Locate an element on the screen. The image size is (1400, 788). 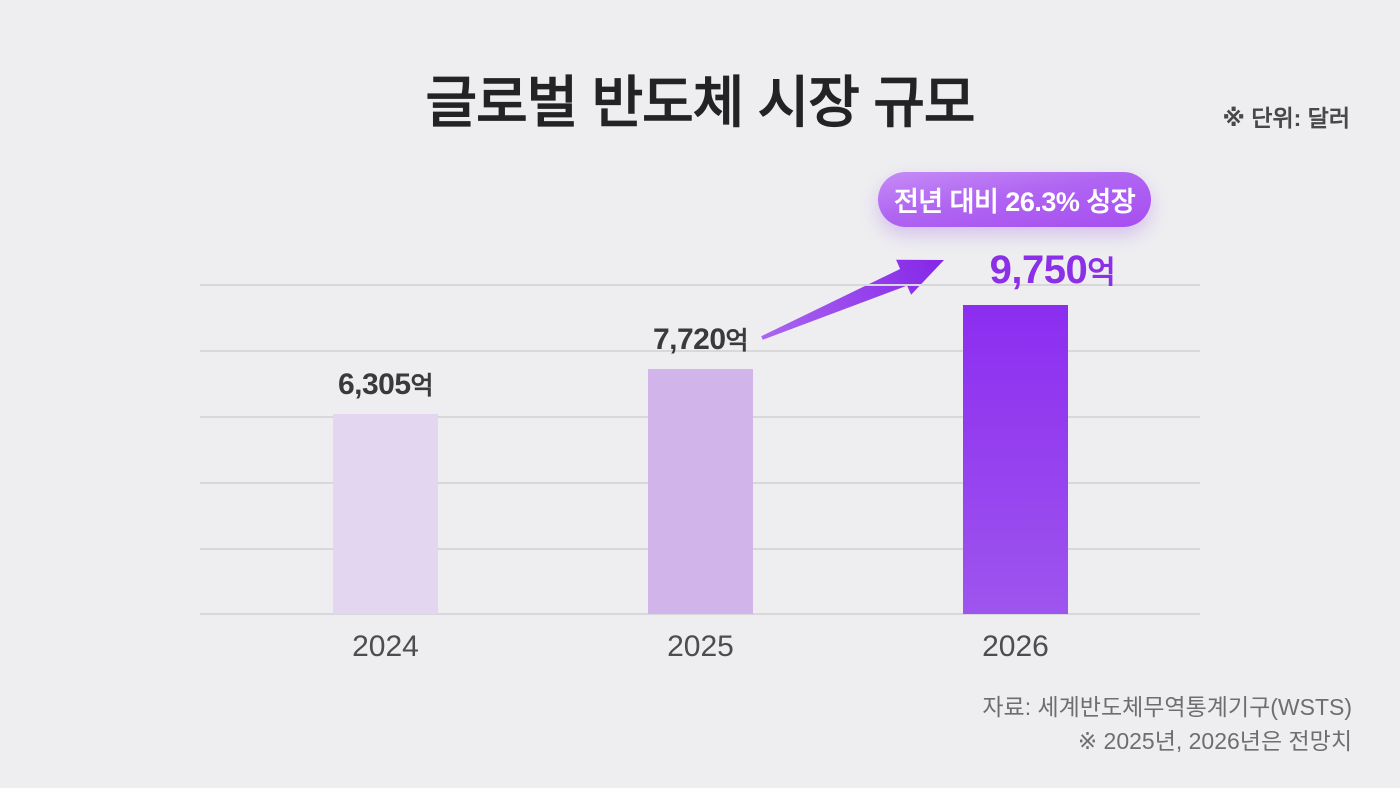
bar-group-2026: 9,750억 2026 is located at coordinates (1039, 455).